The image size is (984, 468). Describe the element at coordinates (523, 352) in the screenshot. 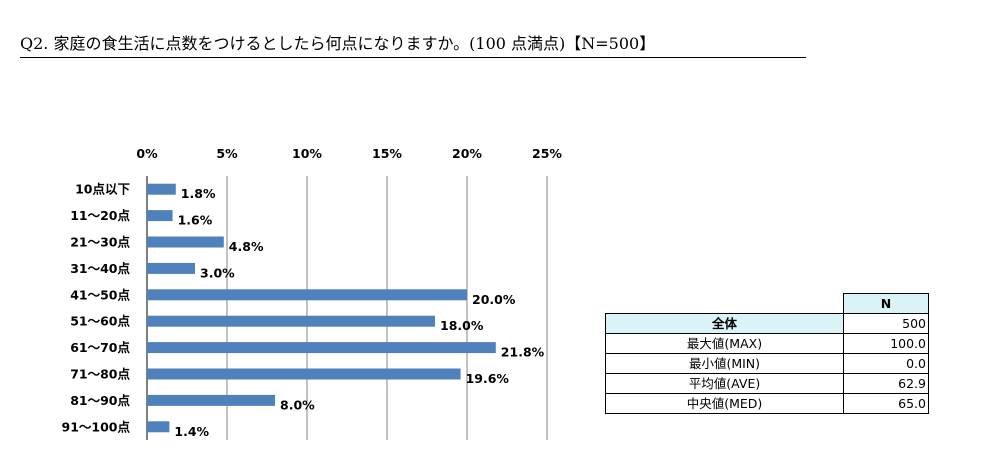

I see `data-label: 21.8%` at that location.